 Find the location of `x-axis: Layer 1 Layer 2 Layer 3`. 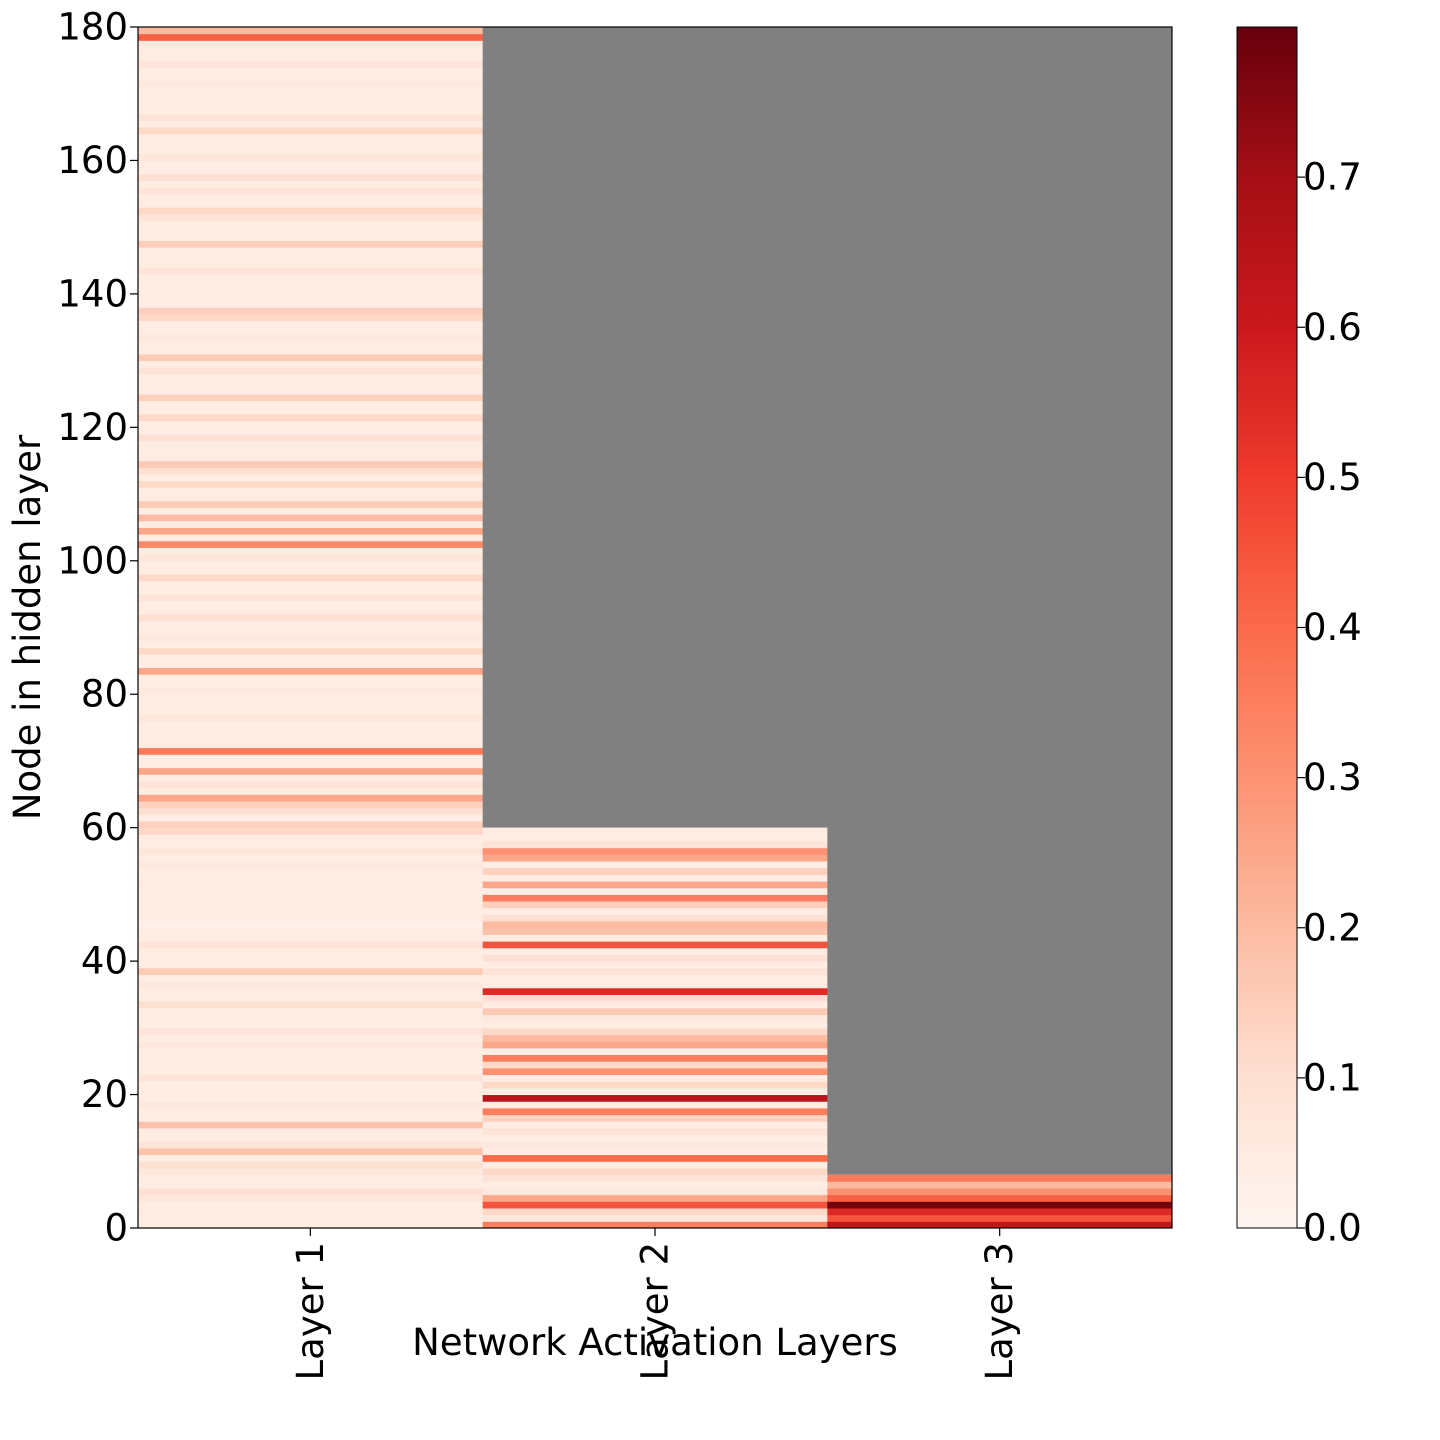

x-axis: Layer 1 Layer 2 Layer 3 is located at coordinates (655, 1304).